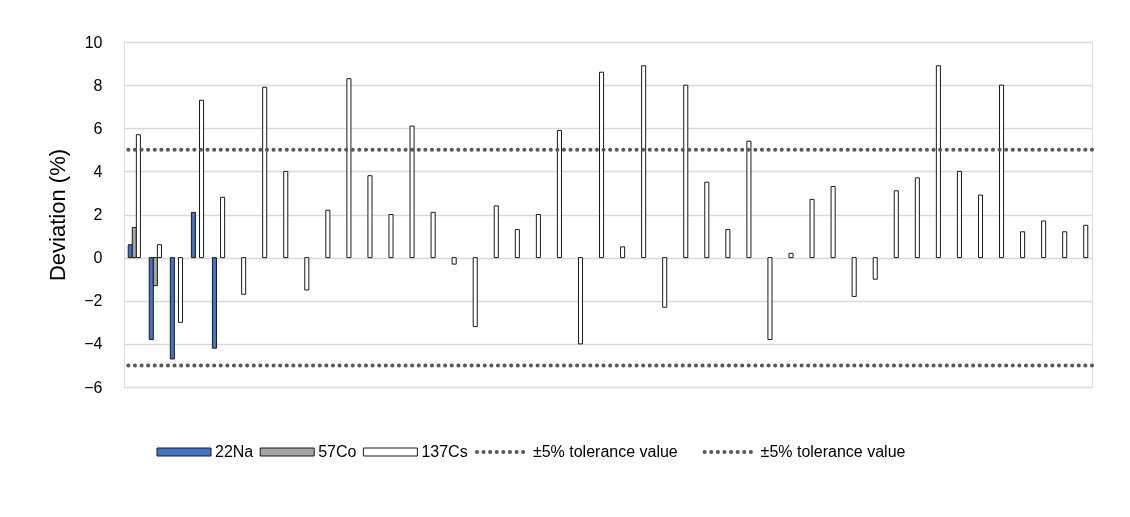 The height and width of the screenshot is (517, 1130). Describe the element at coordinates (337, 451) in the screenshot. I see `legend-label: 57Co` at that location.